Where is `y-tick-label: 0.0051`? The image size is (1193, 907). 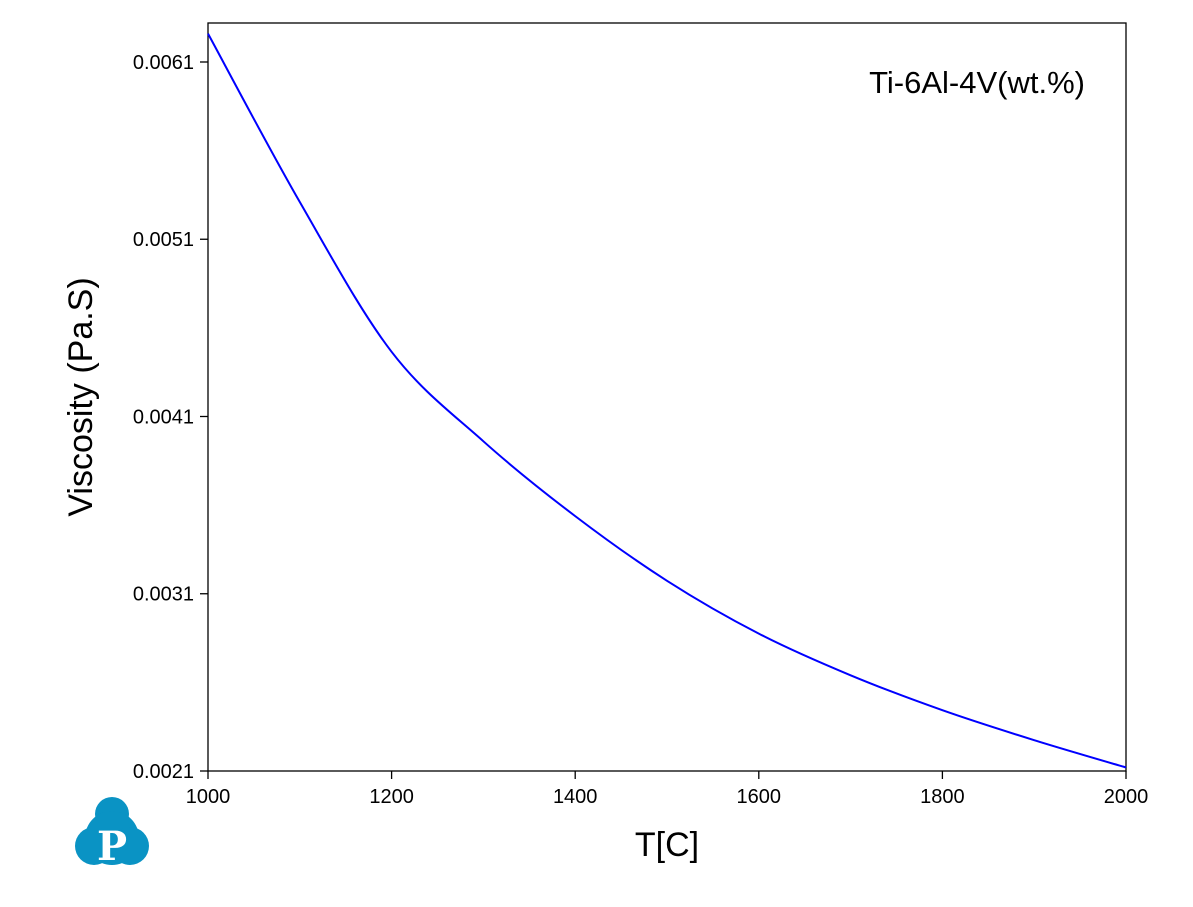 y-tick-label: 0.0051 is located at coordinates (163, 240).